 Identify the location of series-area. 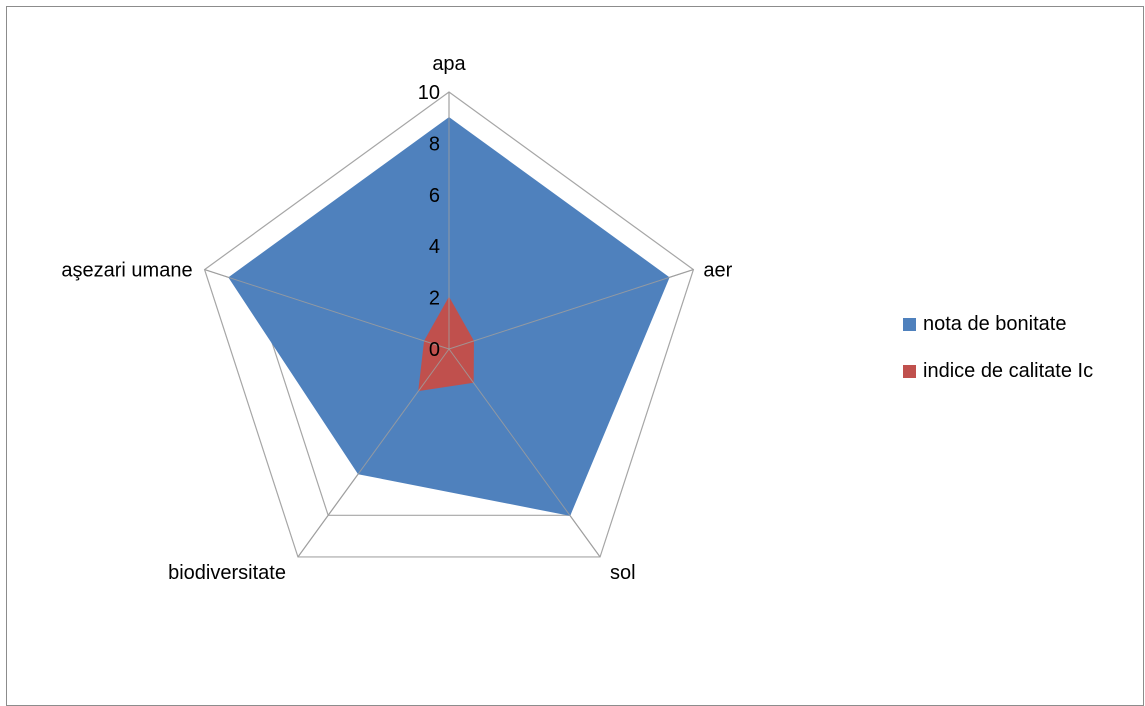
(446, 344).